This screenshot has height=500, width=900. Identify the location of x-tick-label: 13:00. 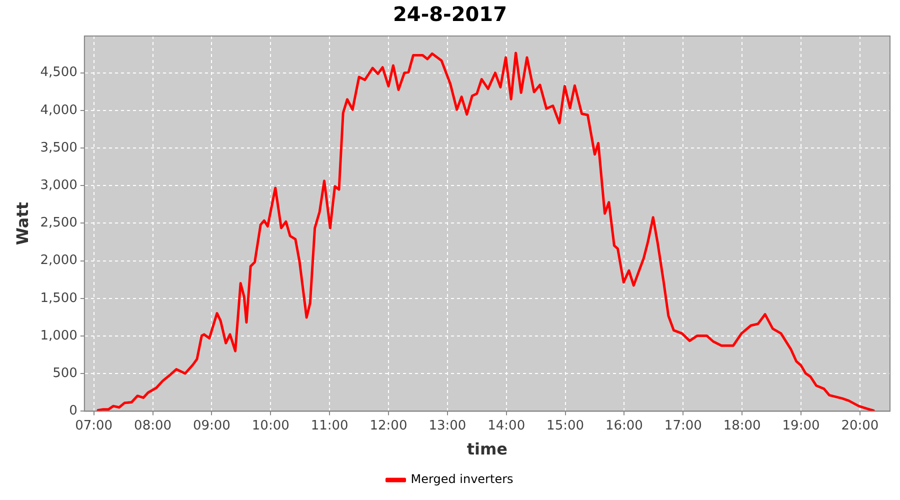
(447, 426).